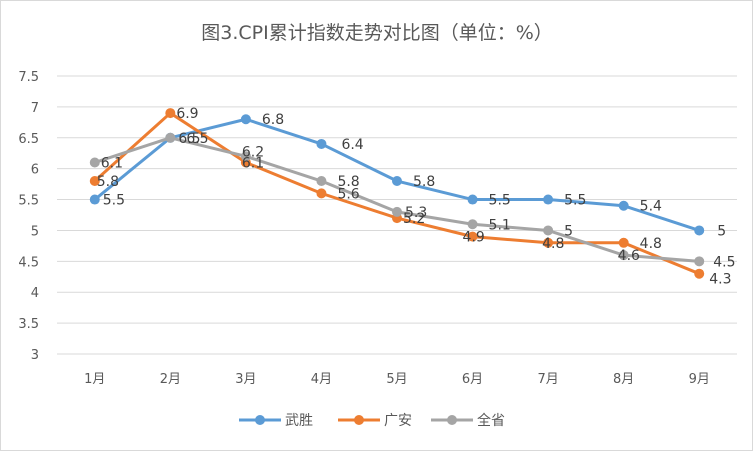 The image size is (753, 452). Describe the element at coordinates (377, 33) in the screenshot. I see `chart-title: 图3.CPI累计指数走势对比图（单位：%）` at that location.